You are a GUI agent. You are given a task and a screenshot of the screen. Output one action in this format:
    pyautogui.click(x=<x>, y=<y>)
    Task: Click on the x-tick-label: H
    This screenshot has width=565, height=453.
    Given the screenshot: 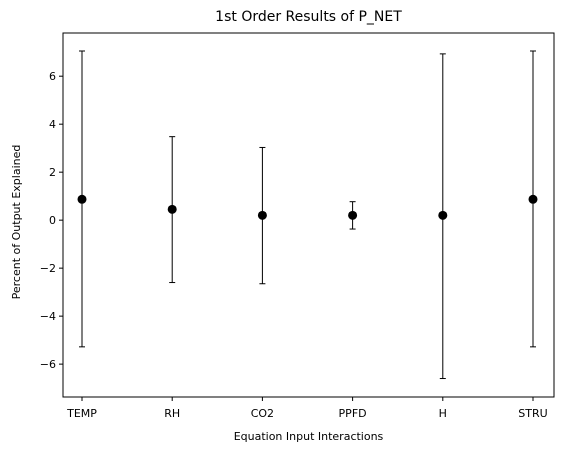 What is the action you would take?
    pyautogui.click(x=443, y=413)
    